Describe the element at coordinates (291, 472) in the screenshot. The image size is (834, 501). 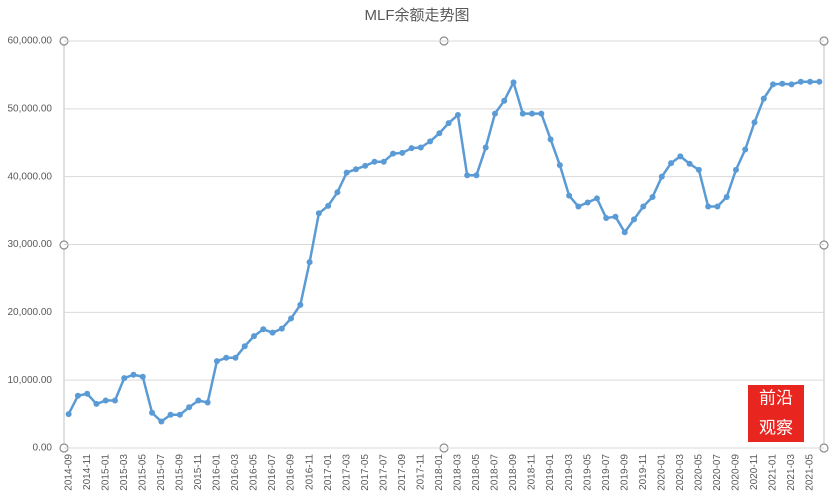
I see `x-tick-label: 2016-09` at that location.